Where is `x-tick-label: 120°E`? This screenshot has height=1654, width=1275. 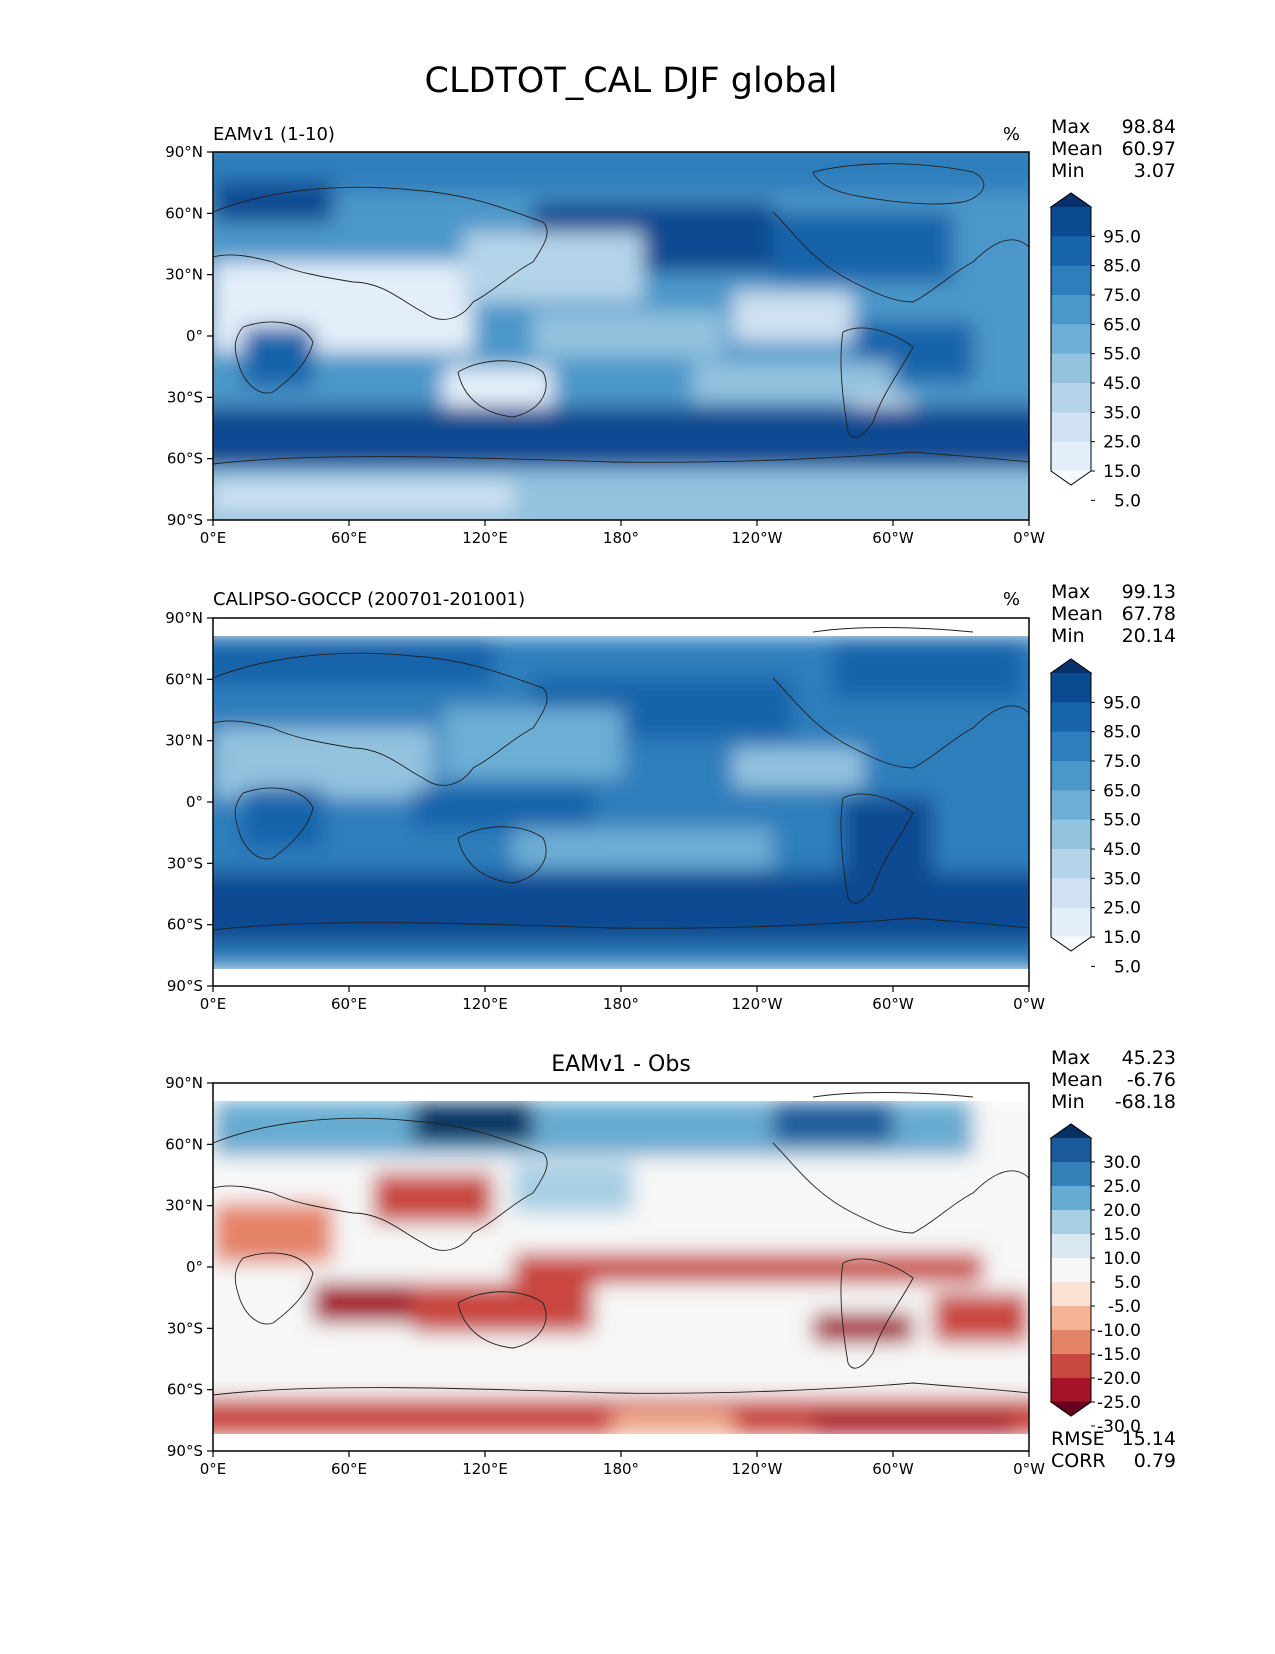 x-tick-label: 120°E is located at coordinates (485, 1469).